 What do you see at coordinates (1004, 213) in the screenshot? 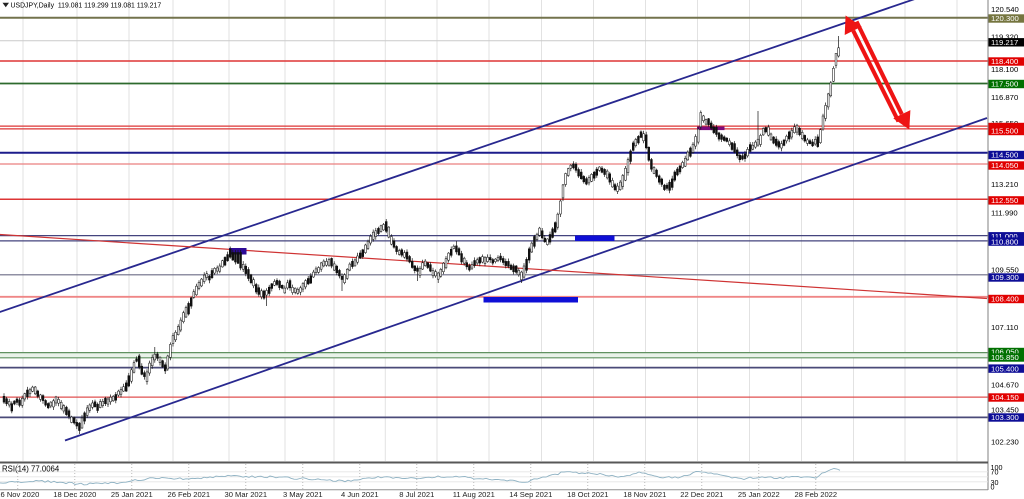
I see `svg-text: 111.990` at bounding box center [1004, 213].